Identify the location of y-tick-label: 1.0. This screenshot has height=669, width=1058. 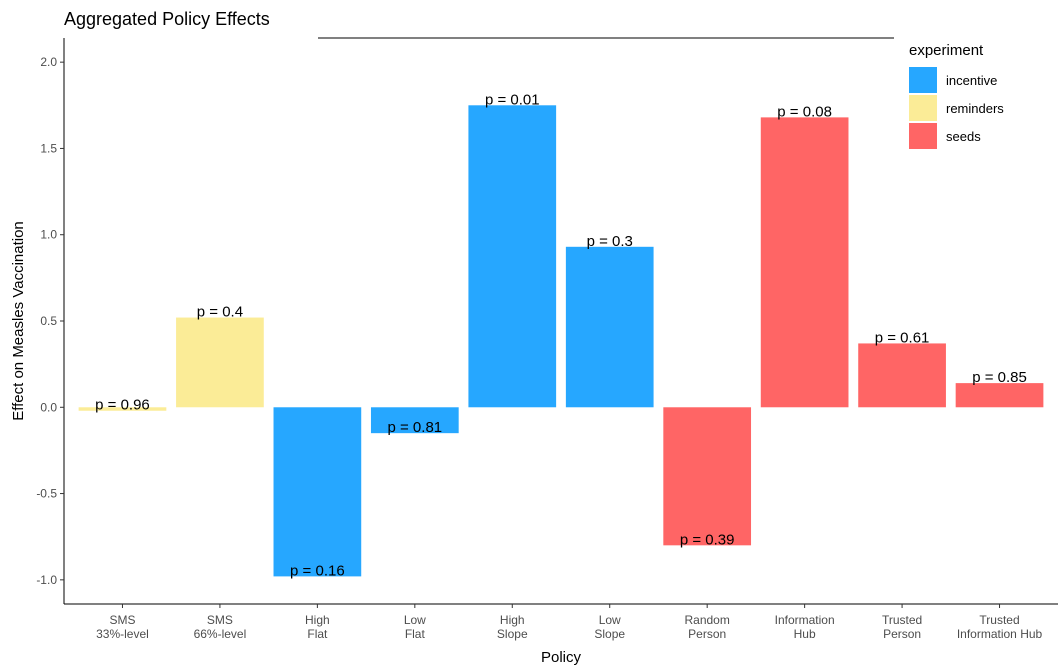
(48, 235).